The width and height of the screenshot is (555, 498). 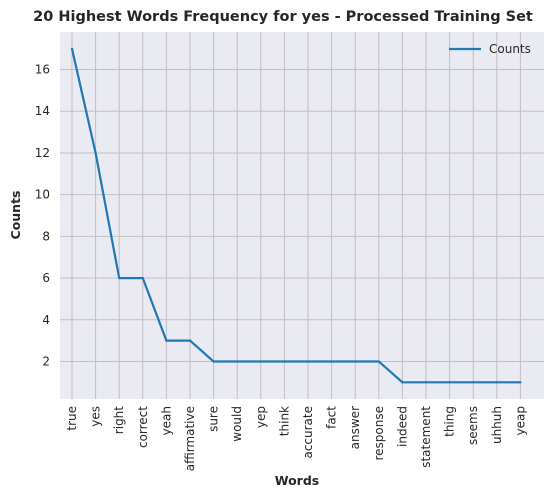 What do you see at coordinates (520, 420) in the screenshot?
I see `x-tick-label: yeap` at bounding box center [520, 420].